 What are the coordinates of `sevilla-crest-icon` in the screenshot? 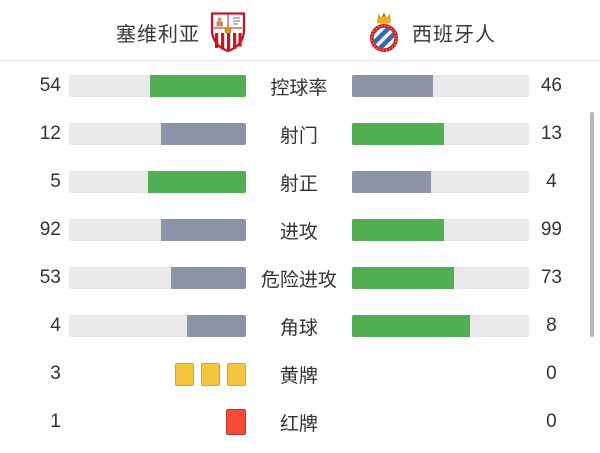 It's located at (228, 32).